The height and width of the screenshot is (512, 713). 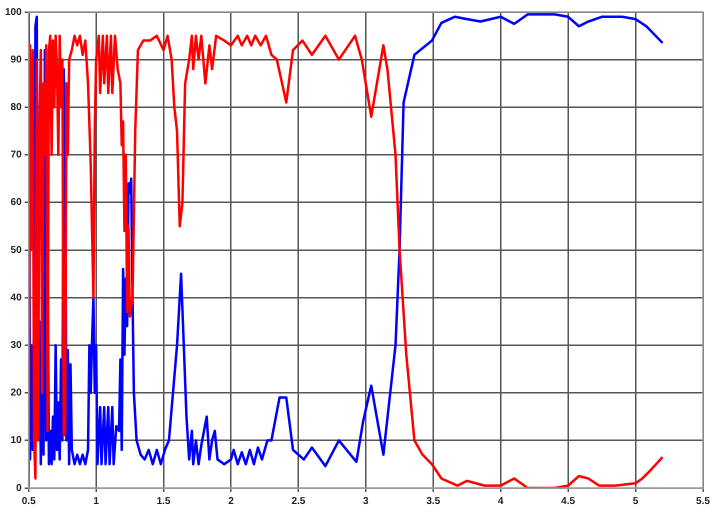 What do you see at coordinates (635, 501) in the screenshot?
I see `x-tick-label: 5` at bounding box center [635, 501].